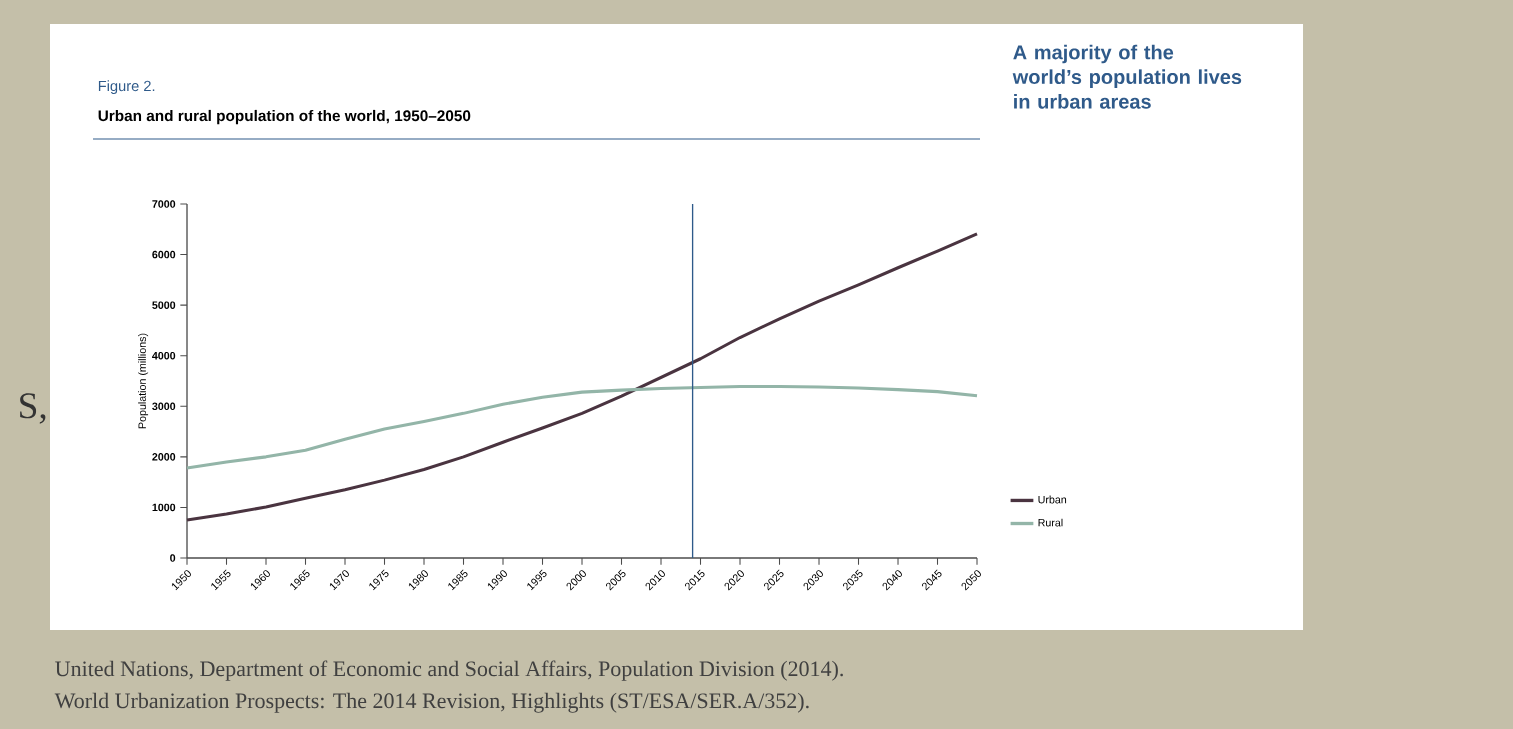 The height and width of the screenshot is (729, 1513). I want to click on legend-label: Rural, so click(1050, 522).